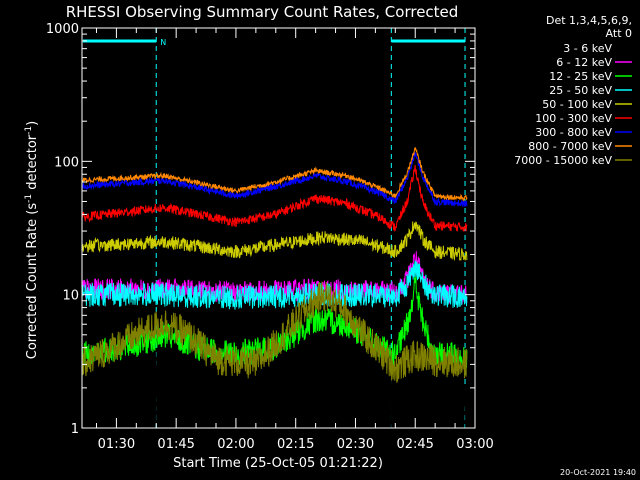 The image size is (640, 480). Describe the element at coordinates (29, 130) in the screenshot. I see `y-axis-label-sup2: -1` at that location.